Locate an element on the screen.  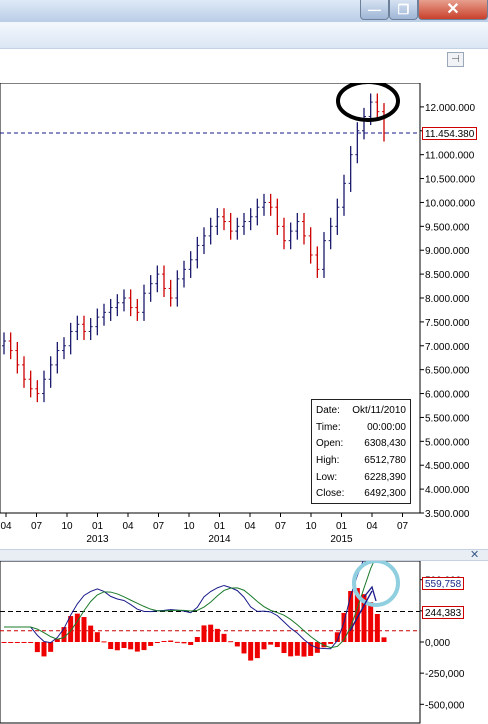
x-year-label: 2015 is located at coordinates (341, 539).